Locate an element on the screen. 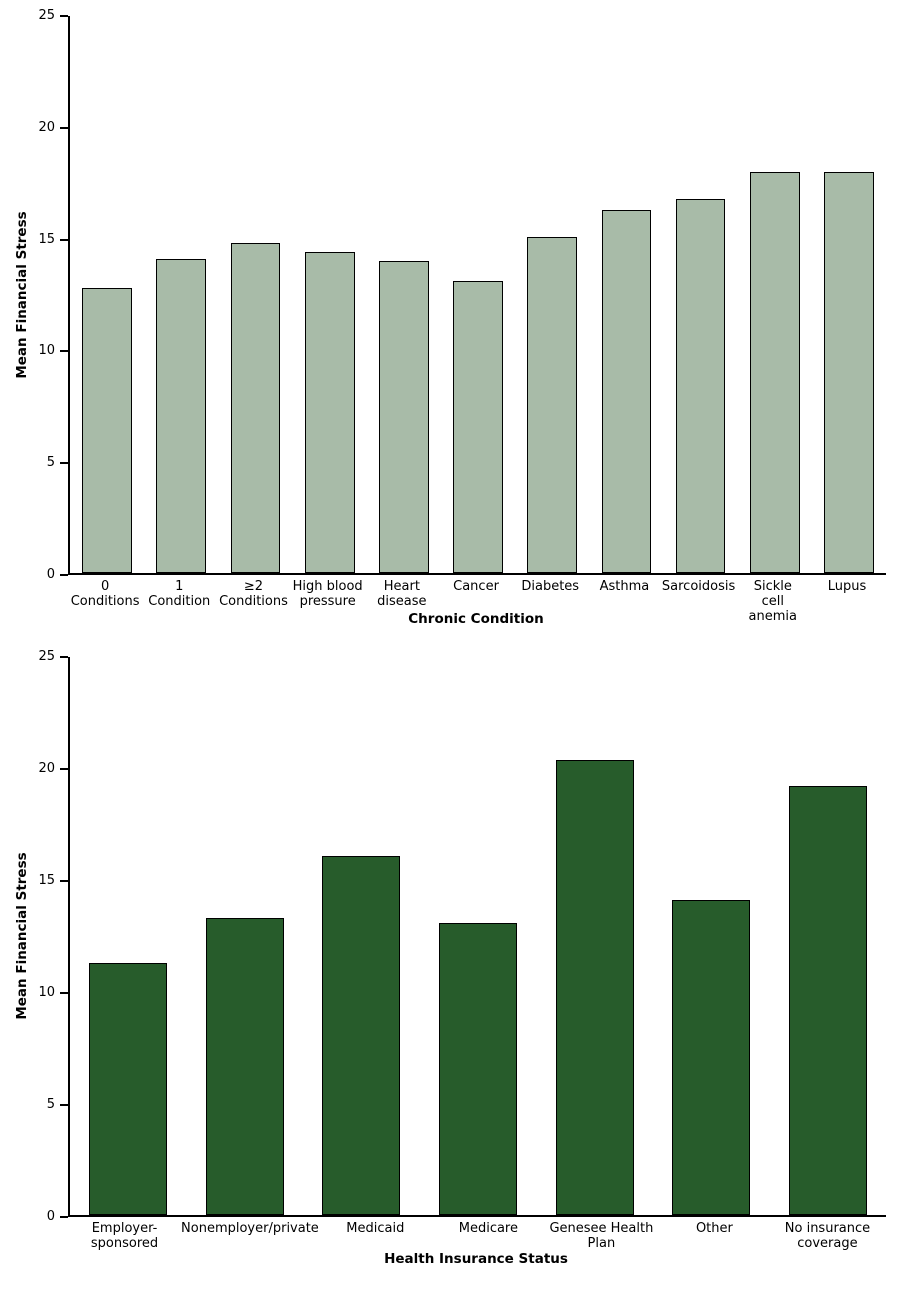 The image size is (900, 1291). bar-lupus is located at coordinates (849, 372).